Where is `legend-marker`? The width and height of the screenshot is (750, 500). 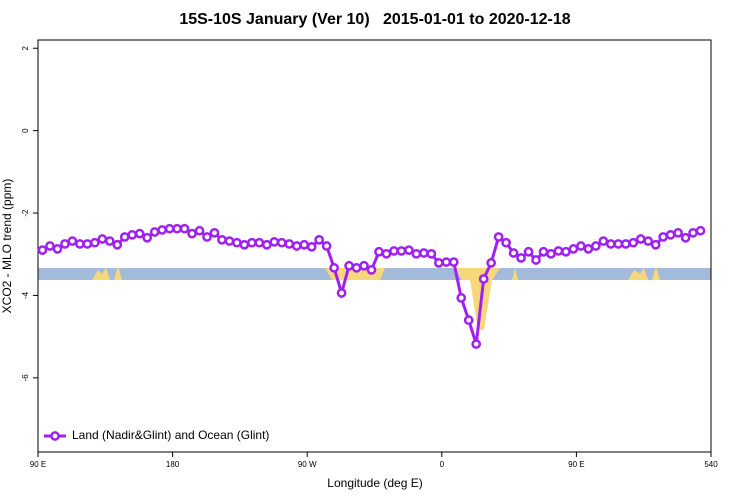
legend-marker is located at coordinates (55, 436).